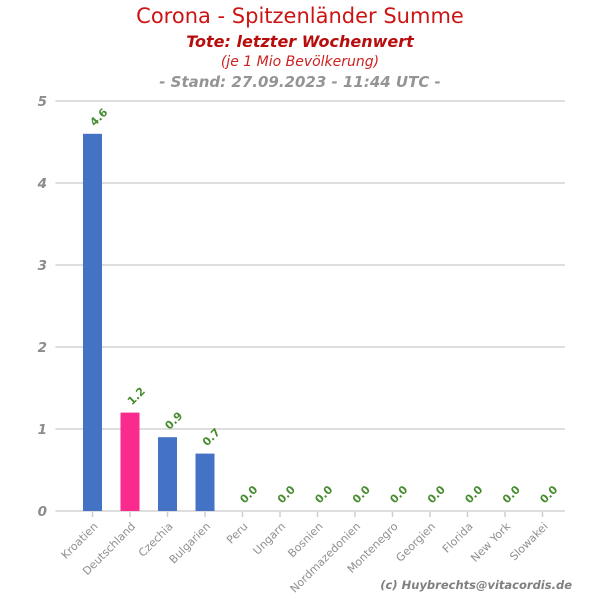 The height and width of the screenshot is (600, 600). What do you see at coordinates (326, 558) in the screenshot?
I see `x-axis-category-label: Nordmazedonien` at bounding box center [326, 558].